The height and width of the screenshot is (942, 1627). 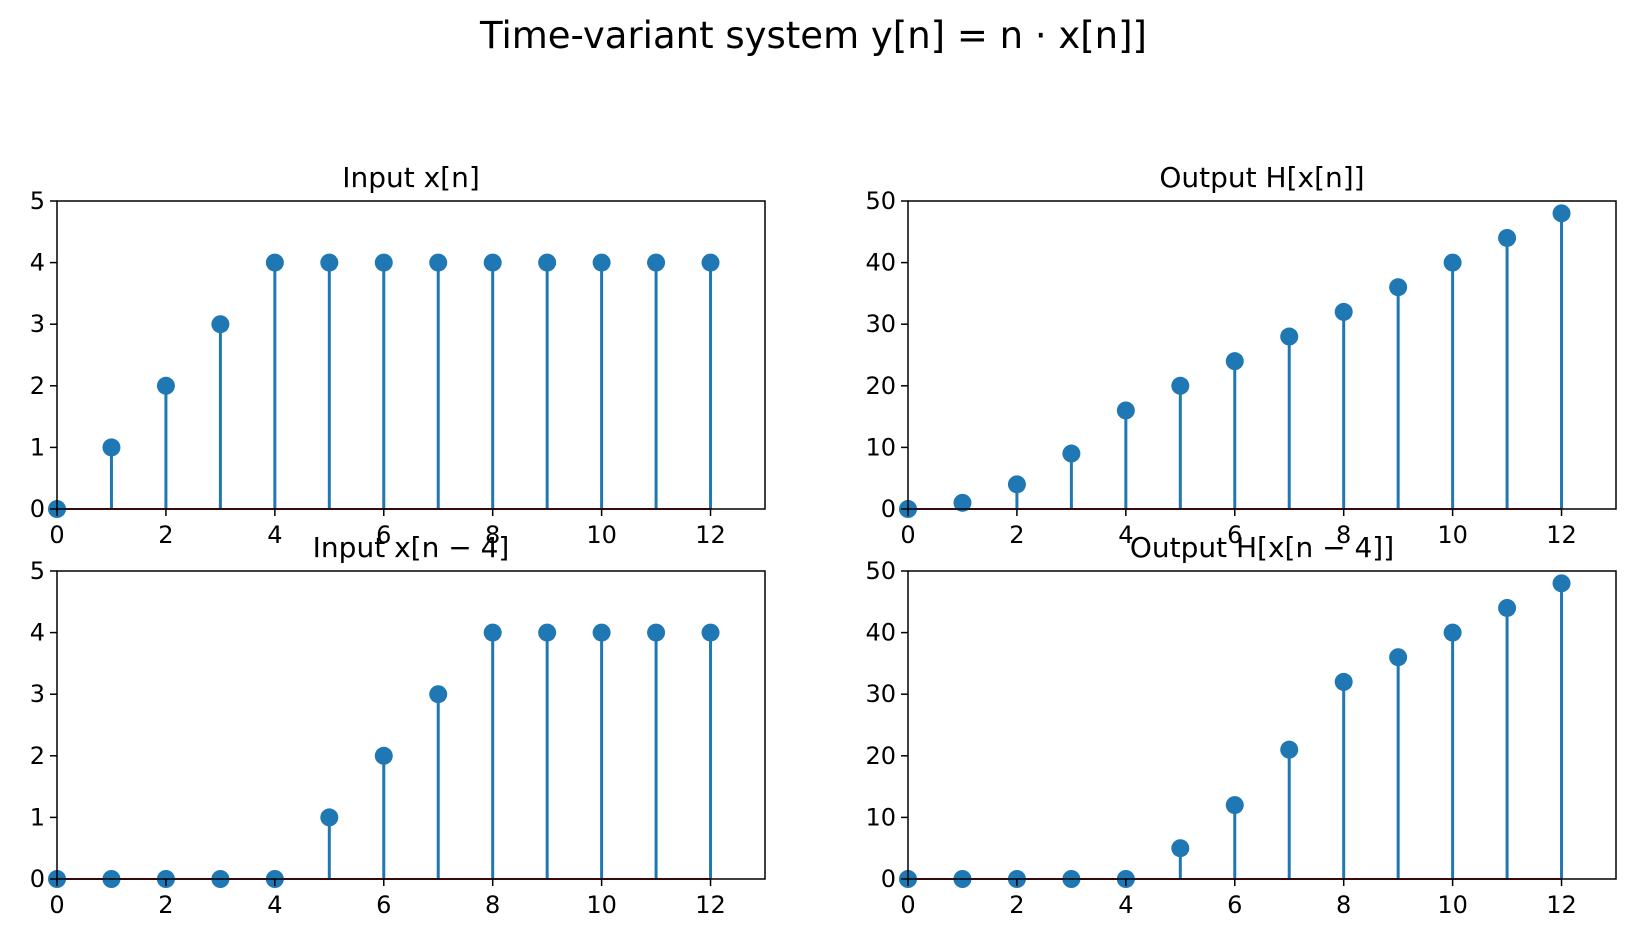 What do you see at coordinates (1262, 547) in the screenshot?
I see `subplot-title: Output H[x[n − 4]]` at bounding box center [1262, 547].